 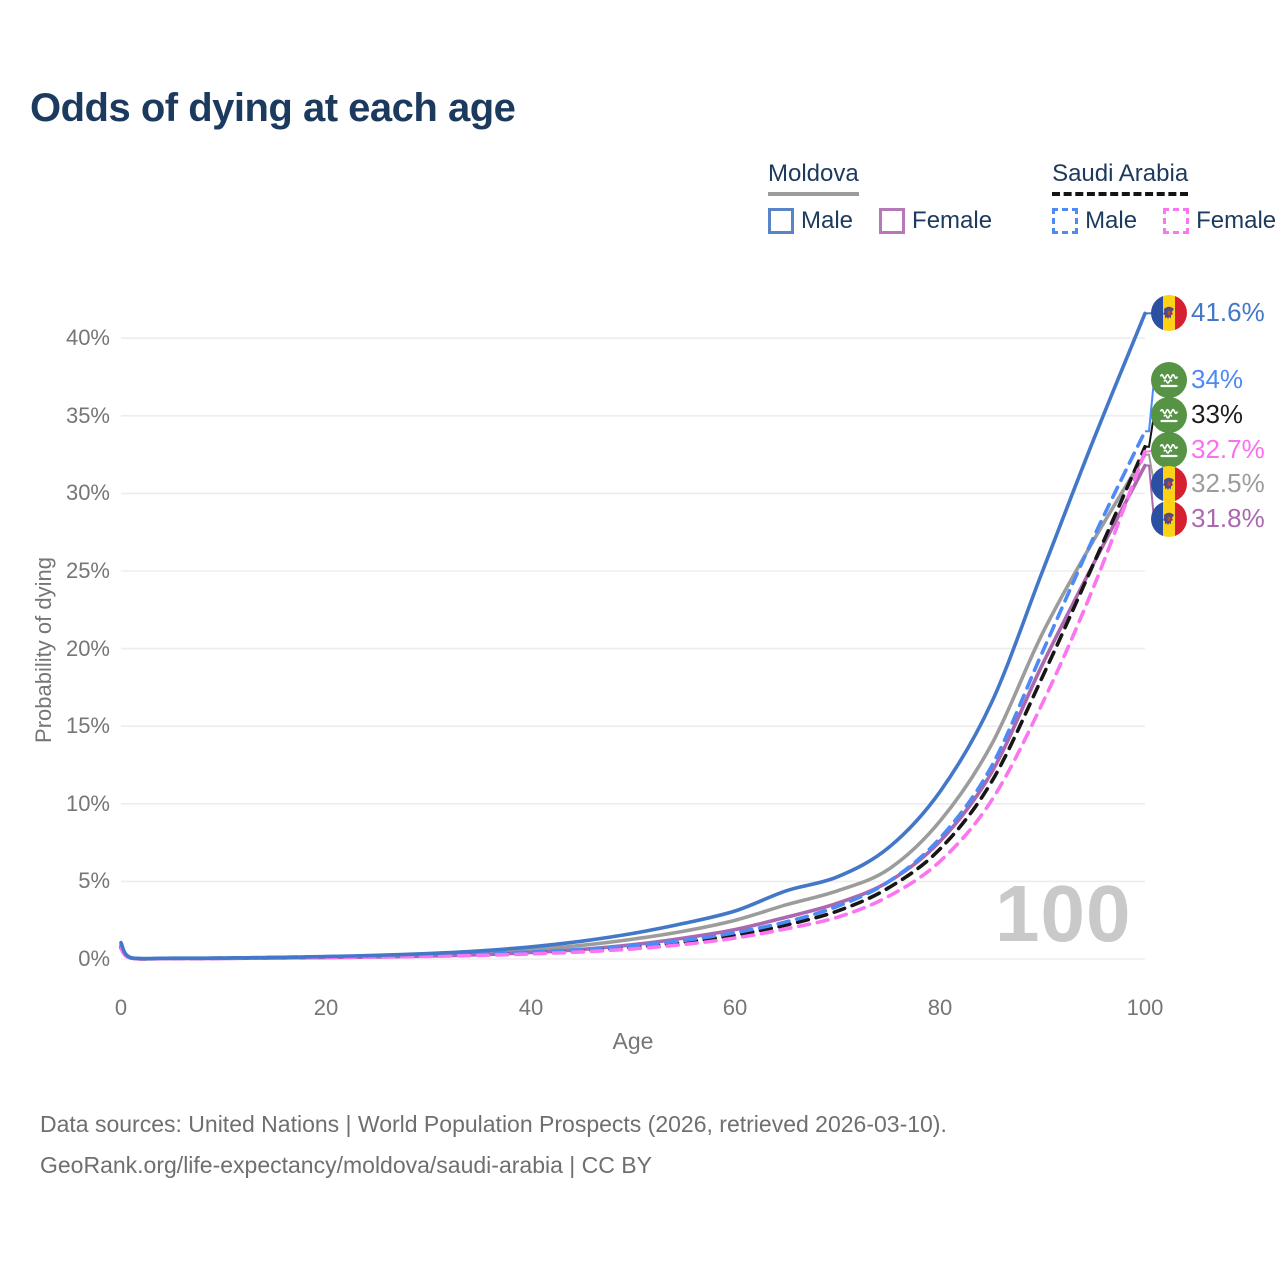 What do you see at coordinates (633, 1041) in the screenshot?
I see `x-axis-title: Age` at bounding box center [633, 1041].